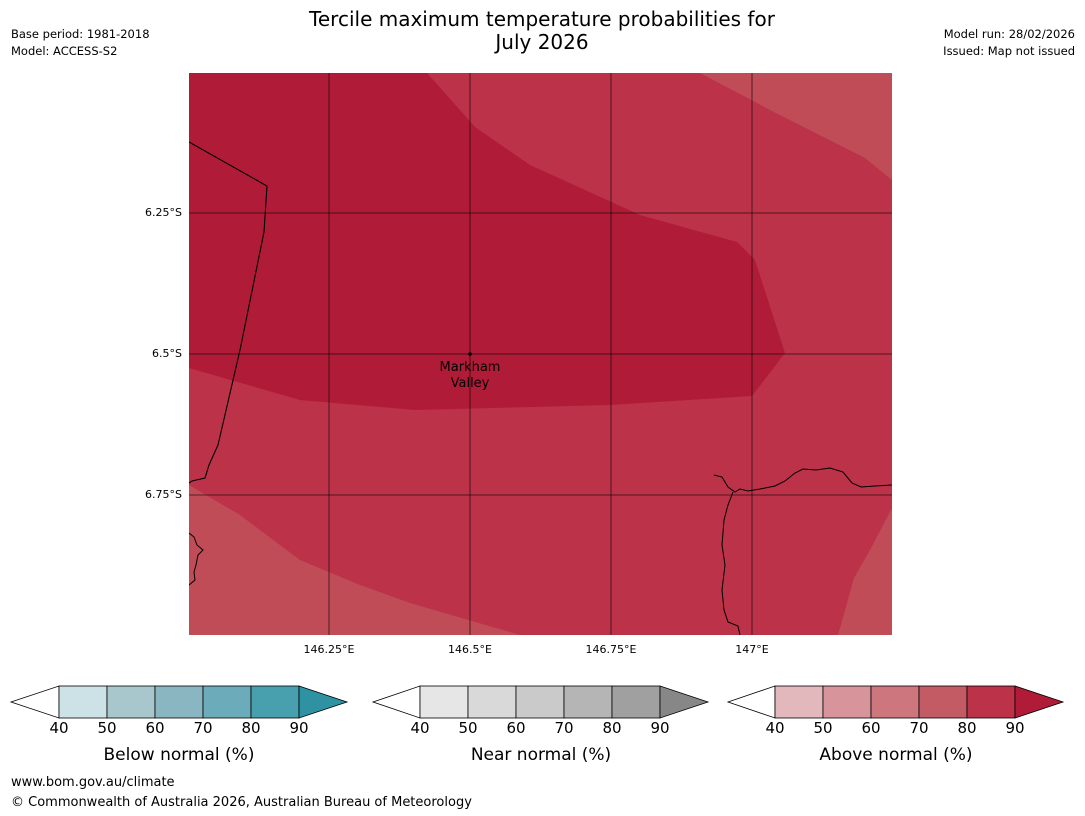  I want to click on legend-above-tick-50: 50, so click(823, 728).